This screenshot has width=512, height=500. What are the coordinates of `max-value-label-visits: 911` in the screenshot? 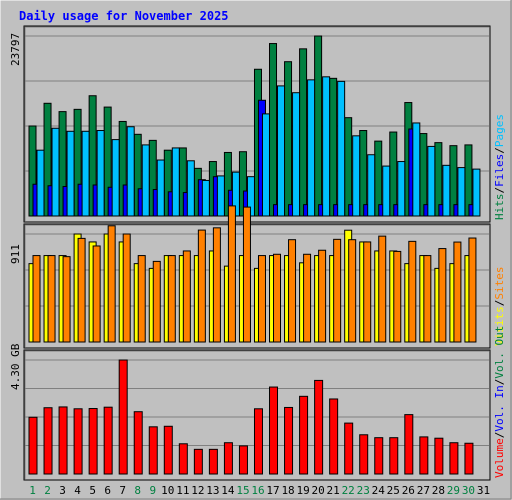 It's located at (15, 254).